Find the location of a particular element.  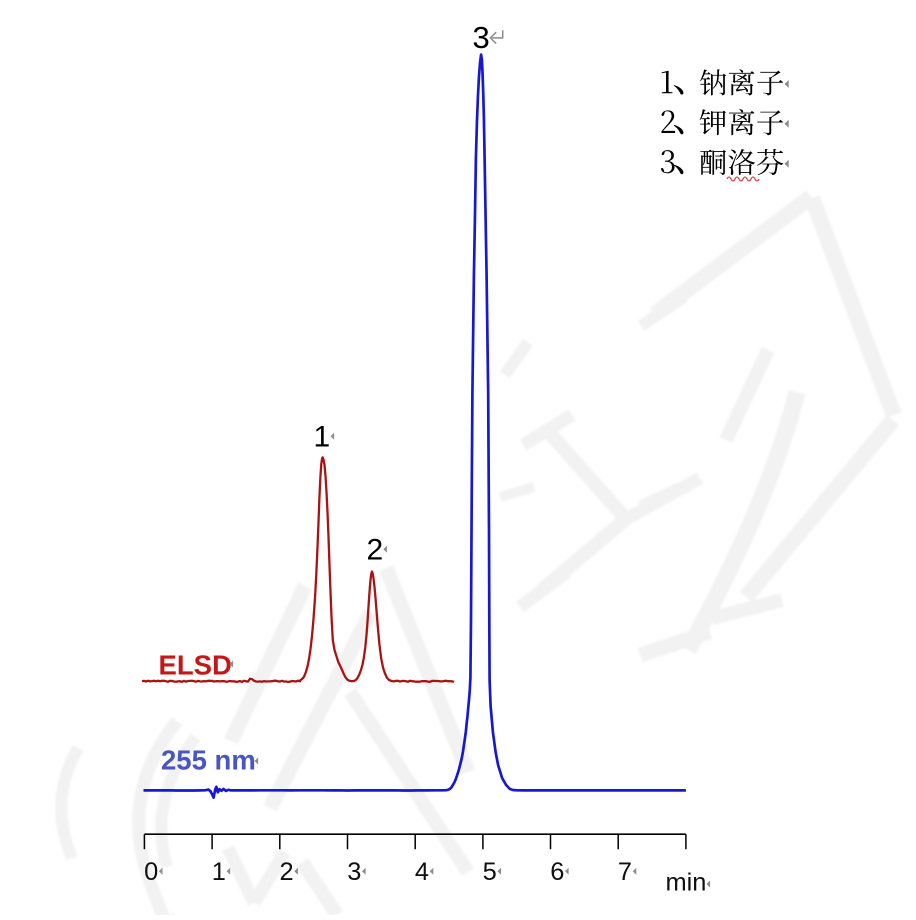

svg-text: 4 is located at coordinates (422, 872).